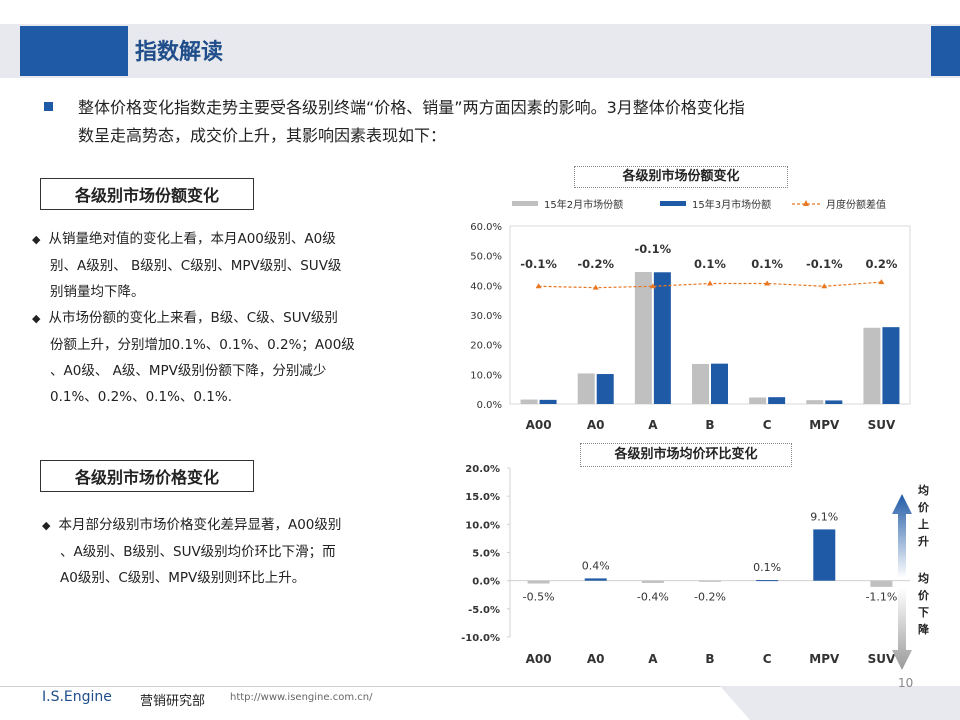 The width and height of the screenshot is (960, 720). What do you see at coordinates (840, 703) in the screenshot?
I see `footer-decoration` at bounding box center [840, 703].